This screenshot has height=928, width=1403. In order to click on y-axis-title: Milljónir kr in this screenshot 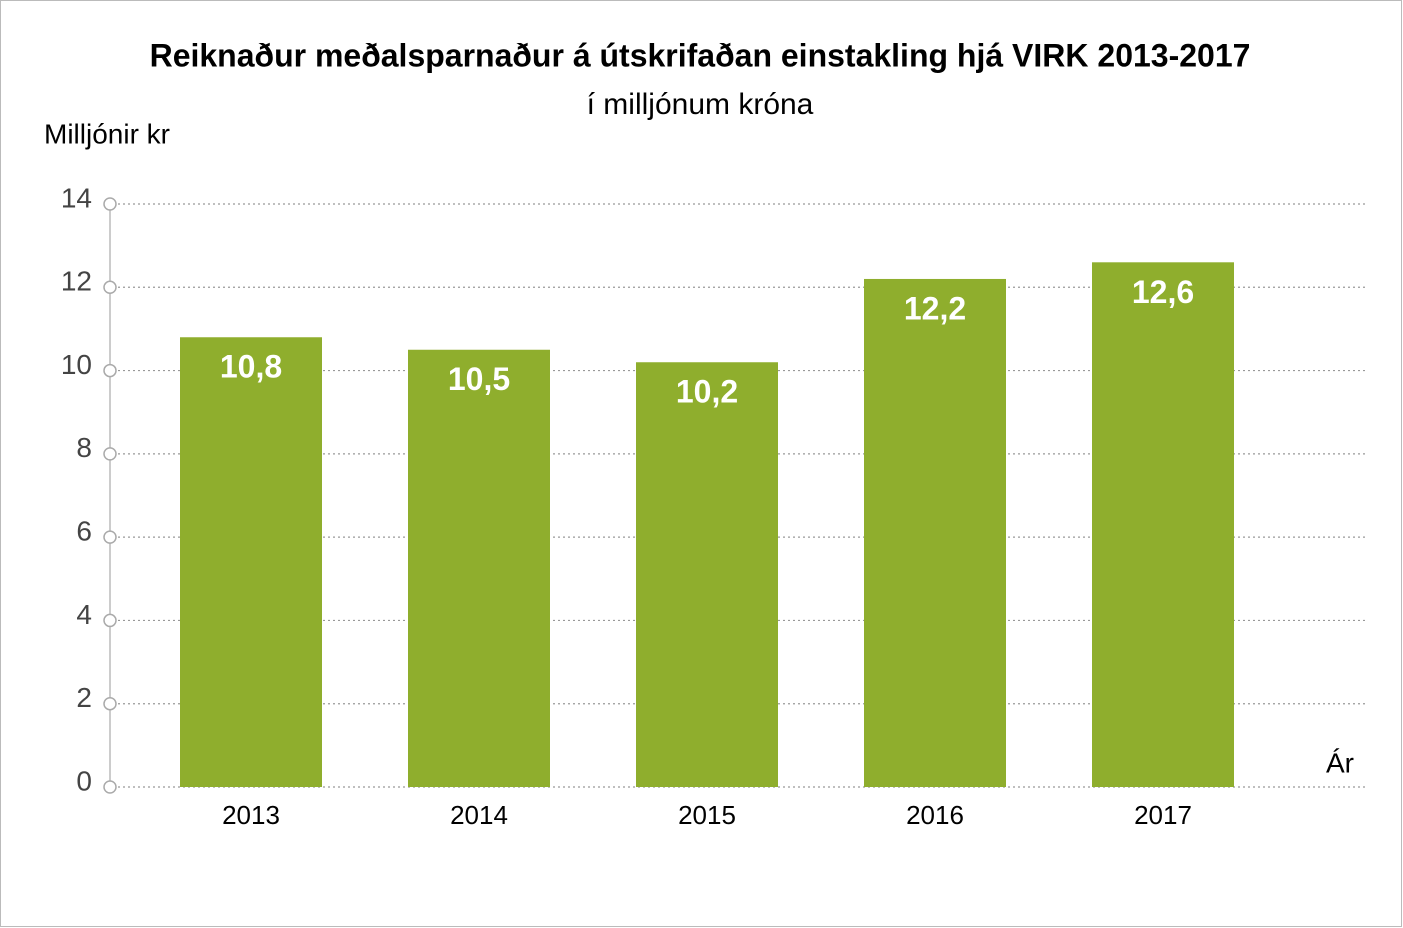, I will do `click(107, 133)`.